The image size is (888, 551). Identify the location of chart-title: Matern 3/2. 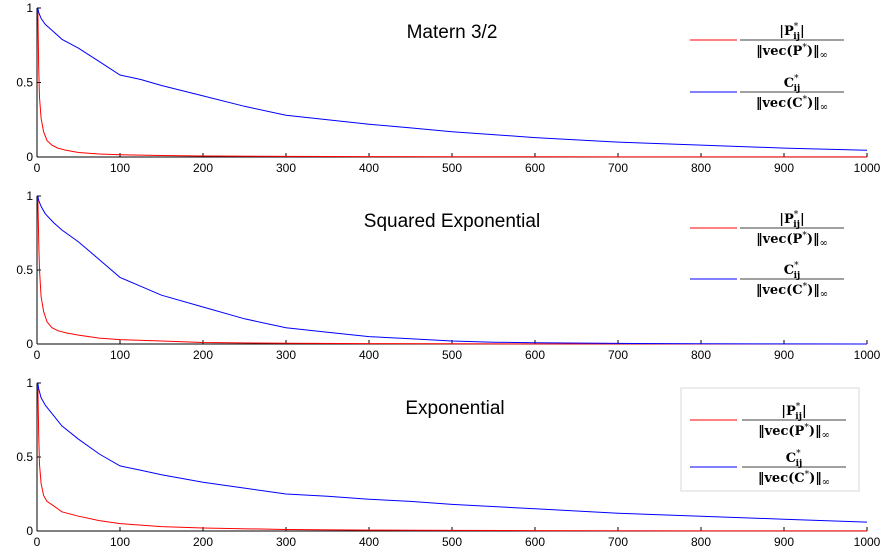
(452, 32).